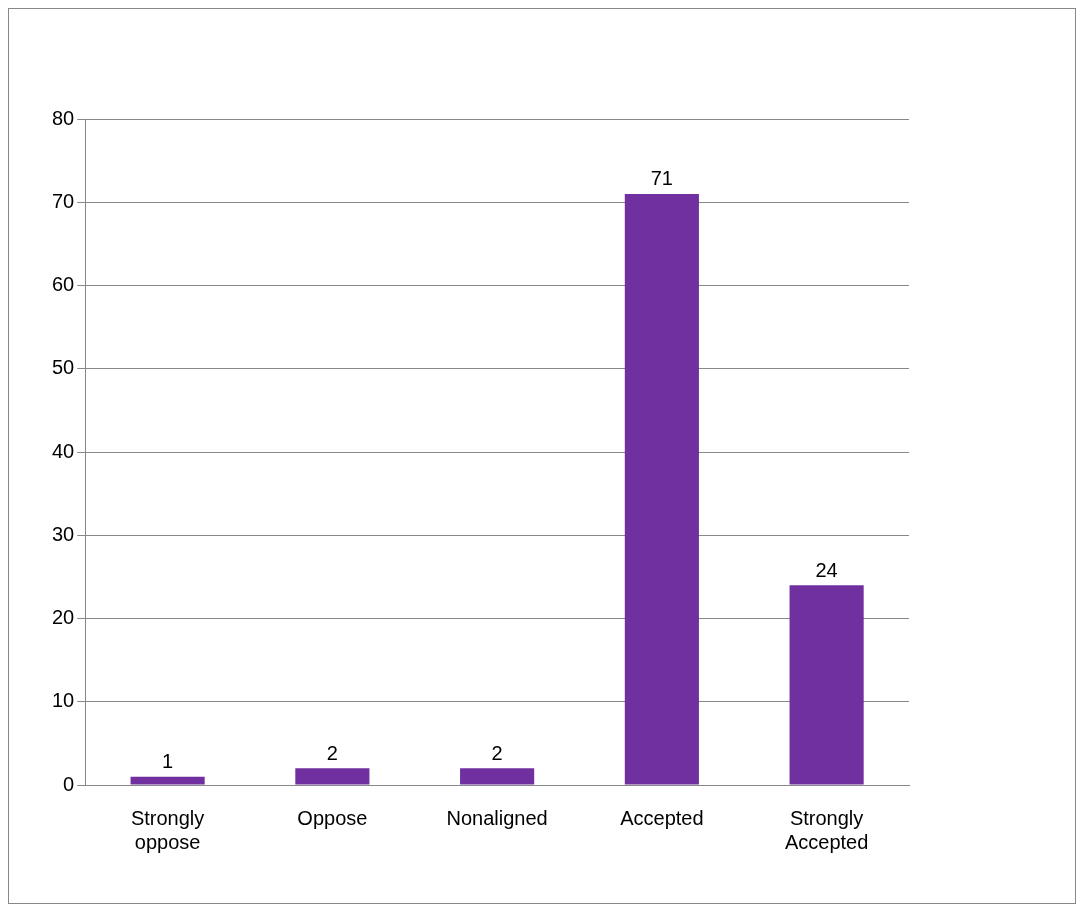  Describe the element at coordinates (63, 284) in the screenshot. I see `y-tick-label: 60` at that location.